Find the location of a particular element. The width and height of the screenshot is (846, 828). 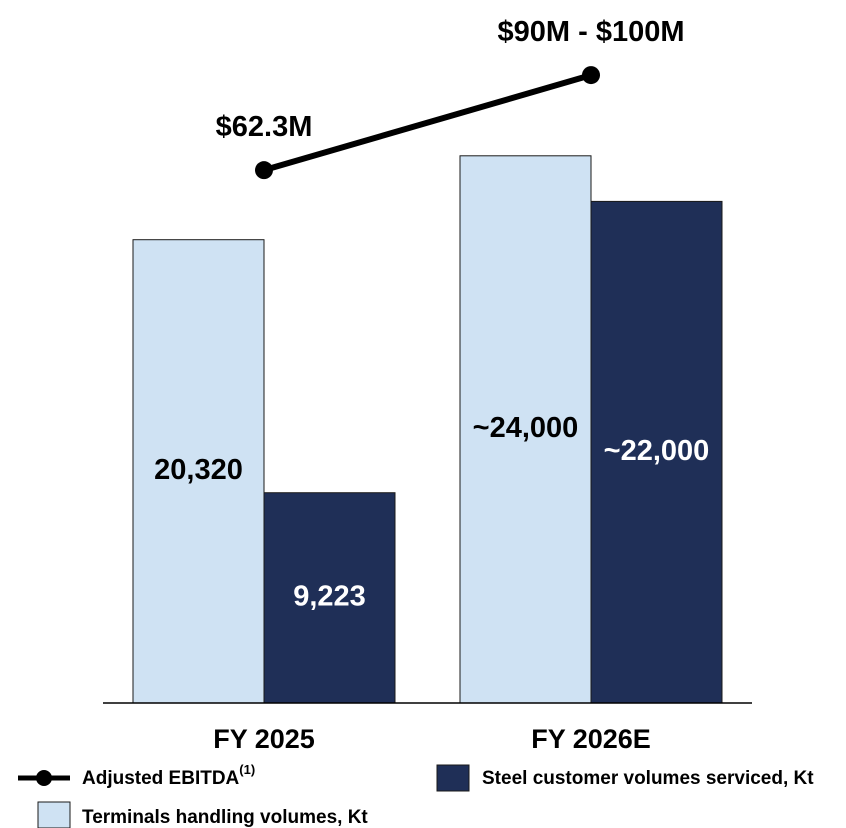

line is located at coordinates (427, 123).